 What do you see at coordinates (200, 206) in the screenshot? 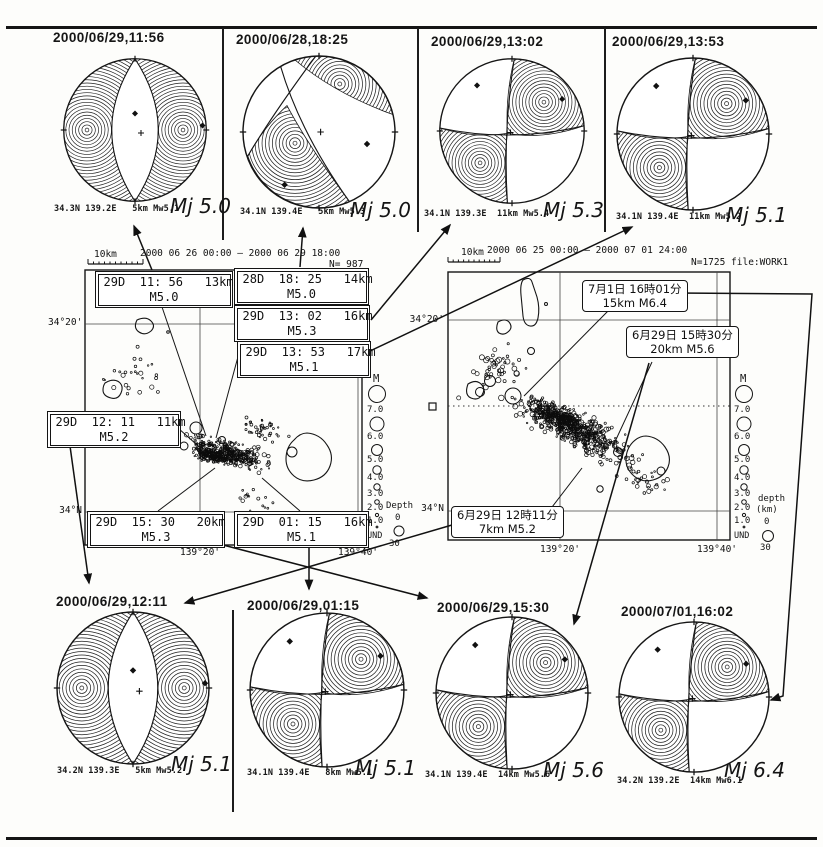
I see `focal-mj-1156: Mj 5.0` at bounding box center [200, 206].